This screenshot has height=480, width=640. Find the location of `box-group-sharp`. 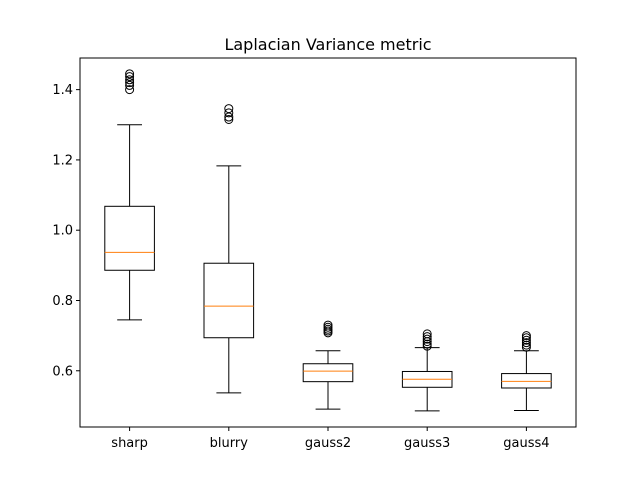

box-group-sharp is located at coordinates (129, 195).